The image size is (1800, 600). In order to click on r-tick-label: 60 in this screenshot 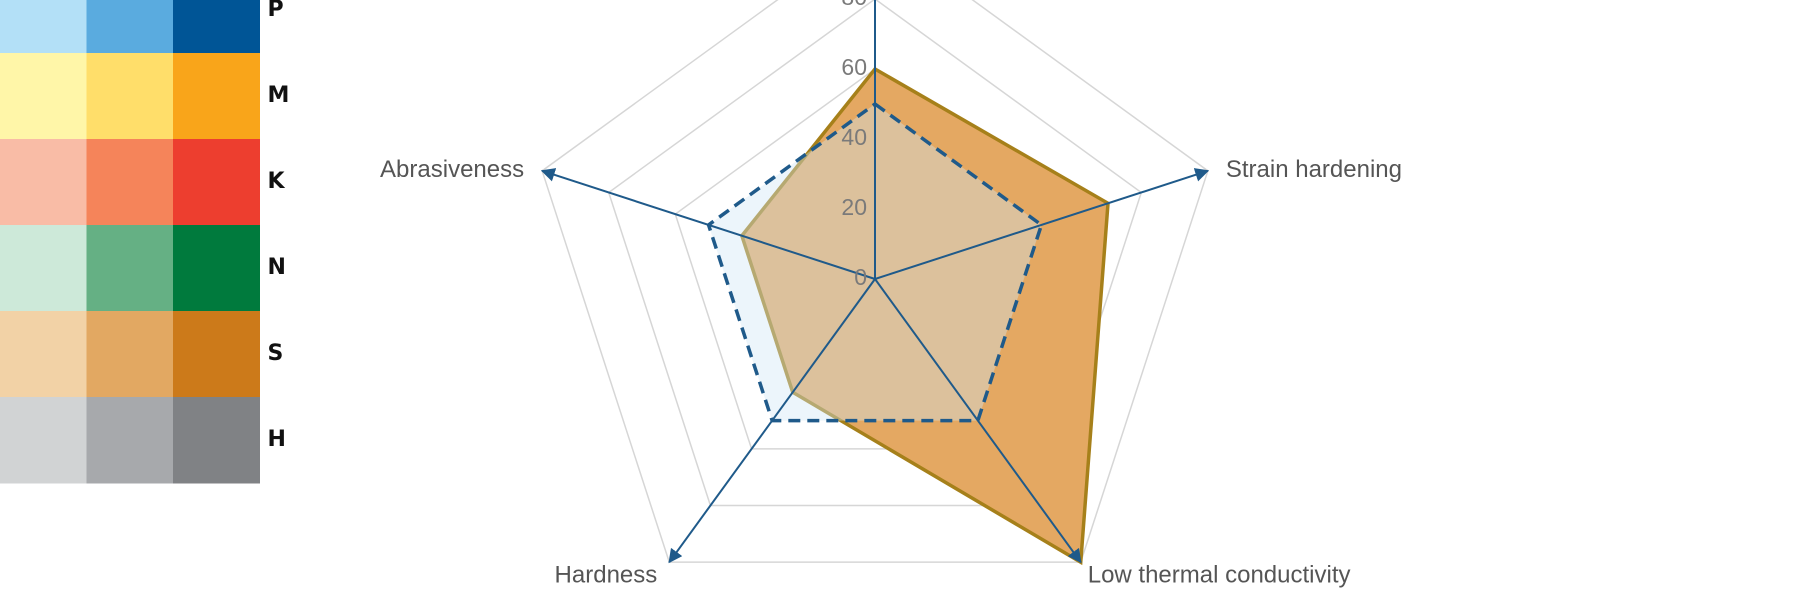, I will do `click(854, 67)`.